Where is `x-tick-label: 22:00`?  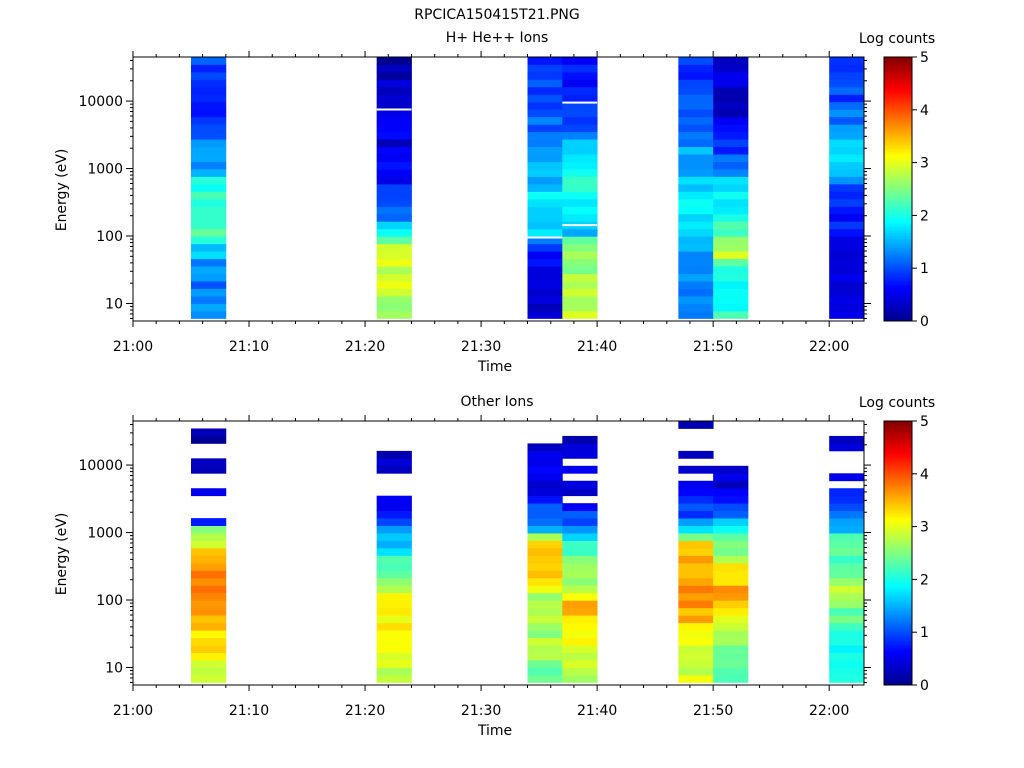 x-tick-label: 22:00 is located at coordinates (829, 347).